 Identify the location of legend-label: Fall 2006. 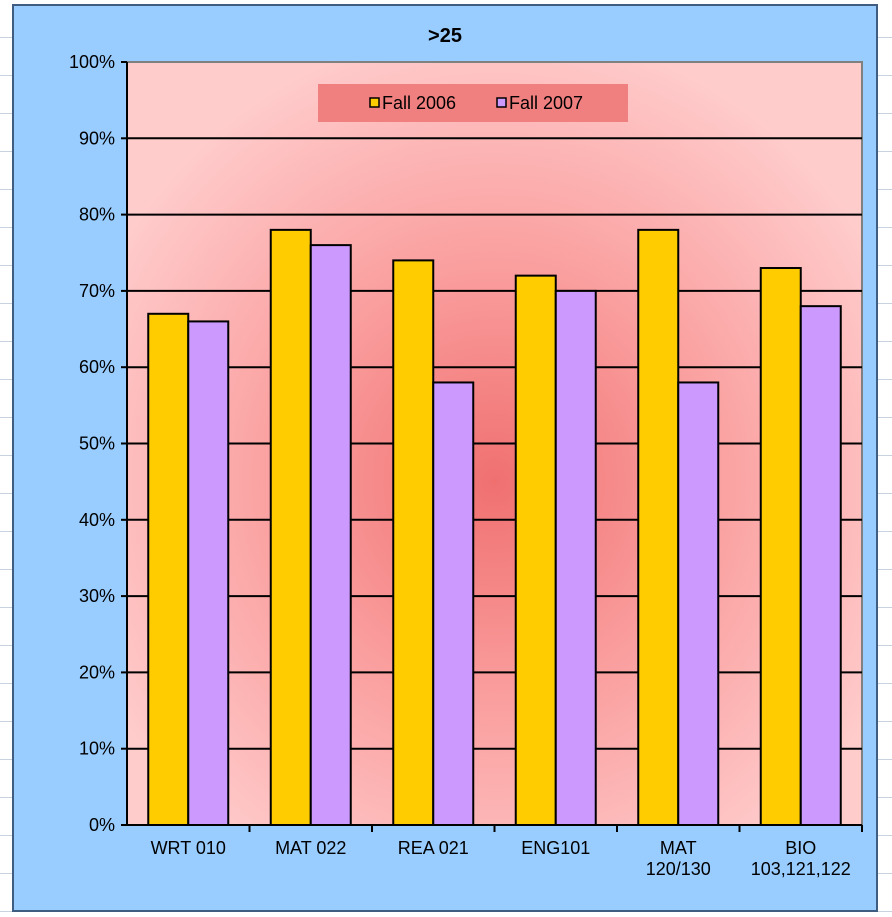
(419, 103).